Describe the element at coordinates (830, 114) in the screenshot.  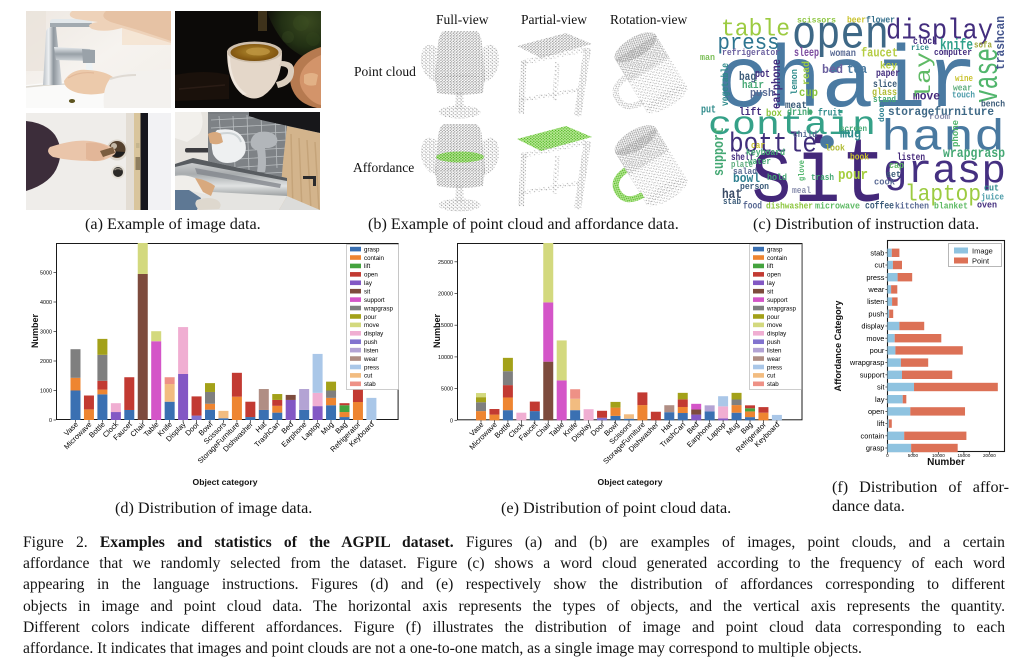
I see `svg-text: fruit` at that location.